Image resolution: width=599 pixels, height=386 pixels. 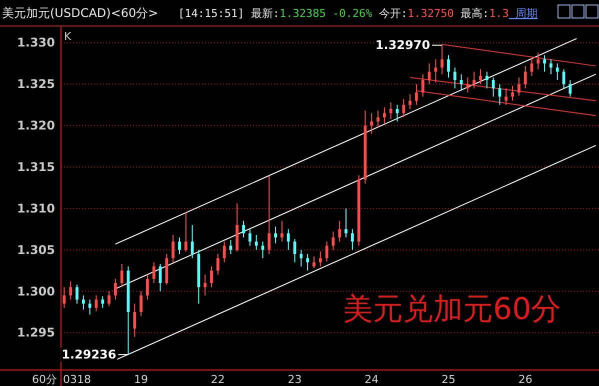 I want to click on text: 周期, so click(x=523, y=13).